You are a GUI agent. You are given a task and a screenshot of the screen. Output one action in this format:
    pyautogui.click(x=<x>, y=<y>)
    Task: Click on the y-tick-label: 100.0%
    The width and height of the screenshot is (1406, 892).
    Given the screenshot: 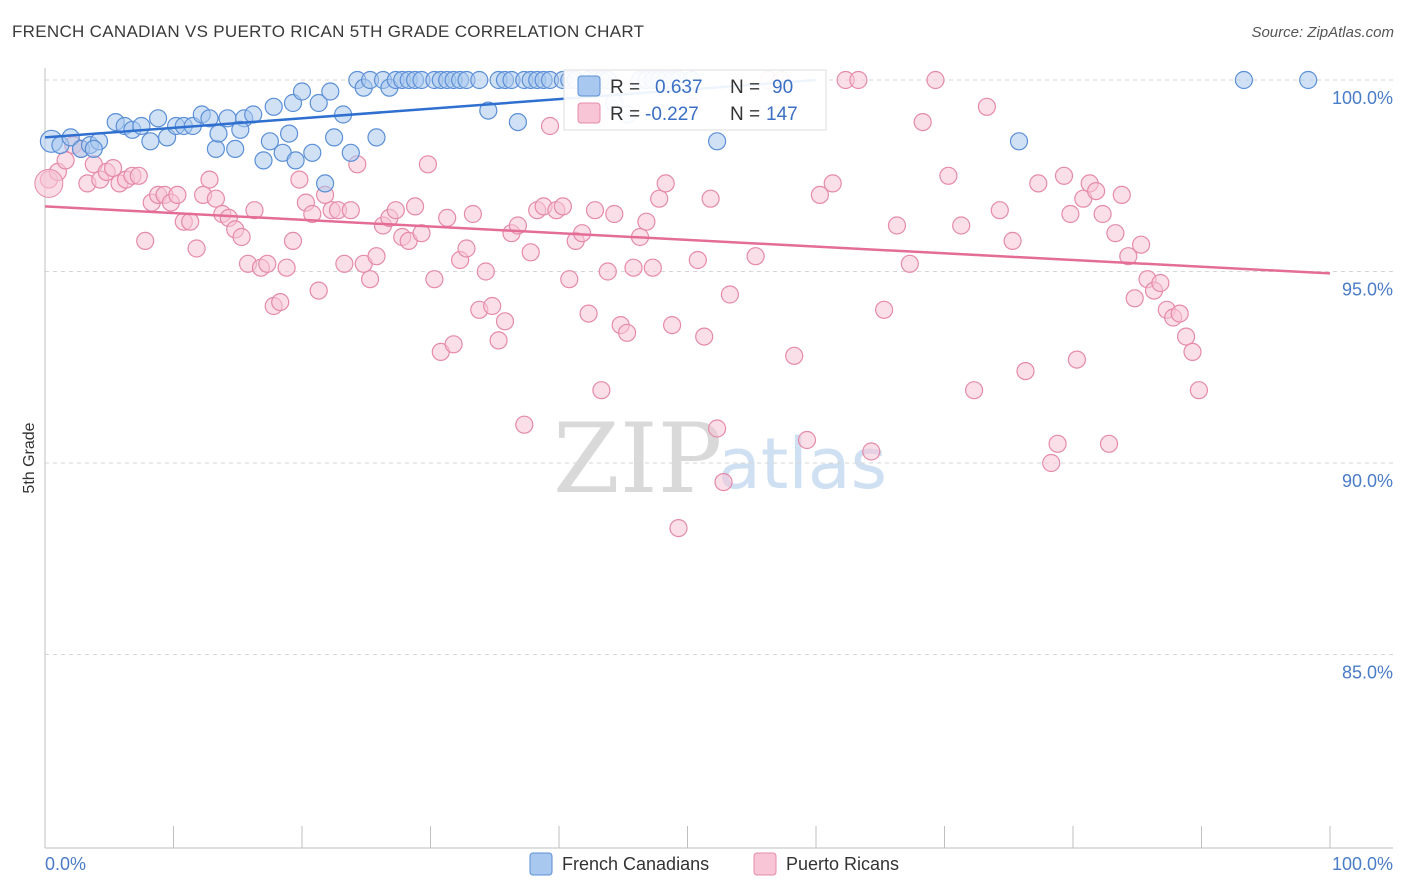 What is the action you would take?
    pyautogui.click(x=1362, y=98)
    